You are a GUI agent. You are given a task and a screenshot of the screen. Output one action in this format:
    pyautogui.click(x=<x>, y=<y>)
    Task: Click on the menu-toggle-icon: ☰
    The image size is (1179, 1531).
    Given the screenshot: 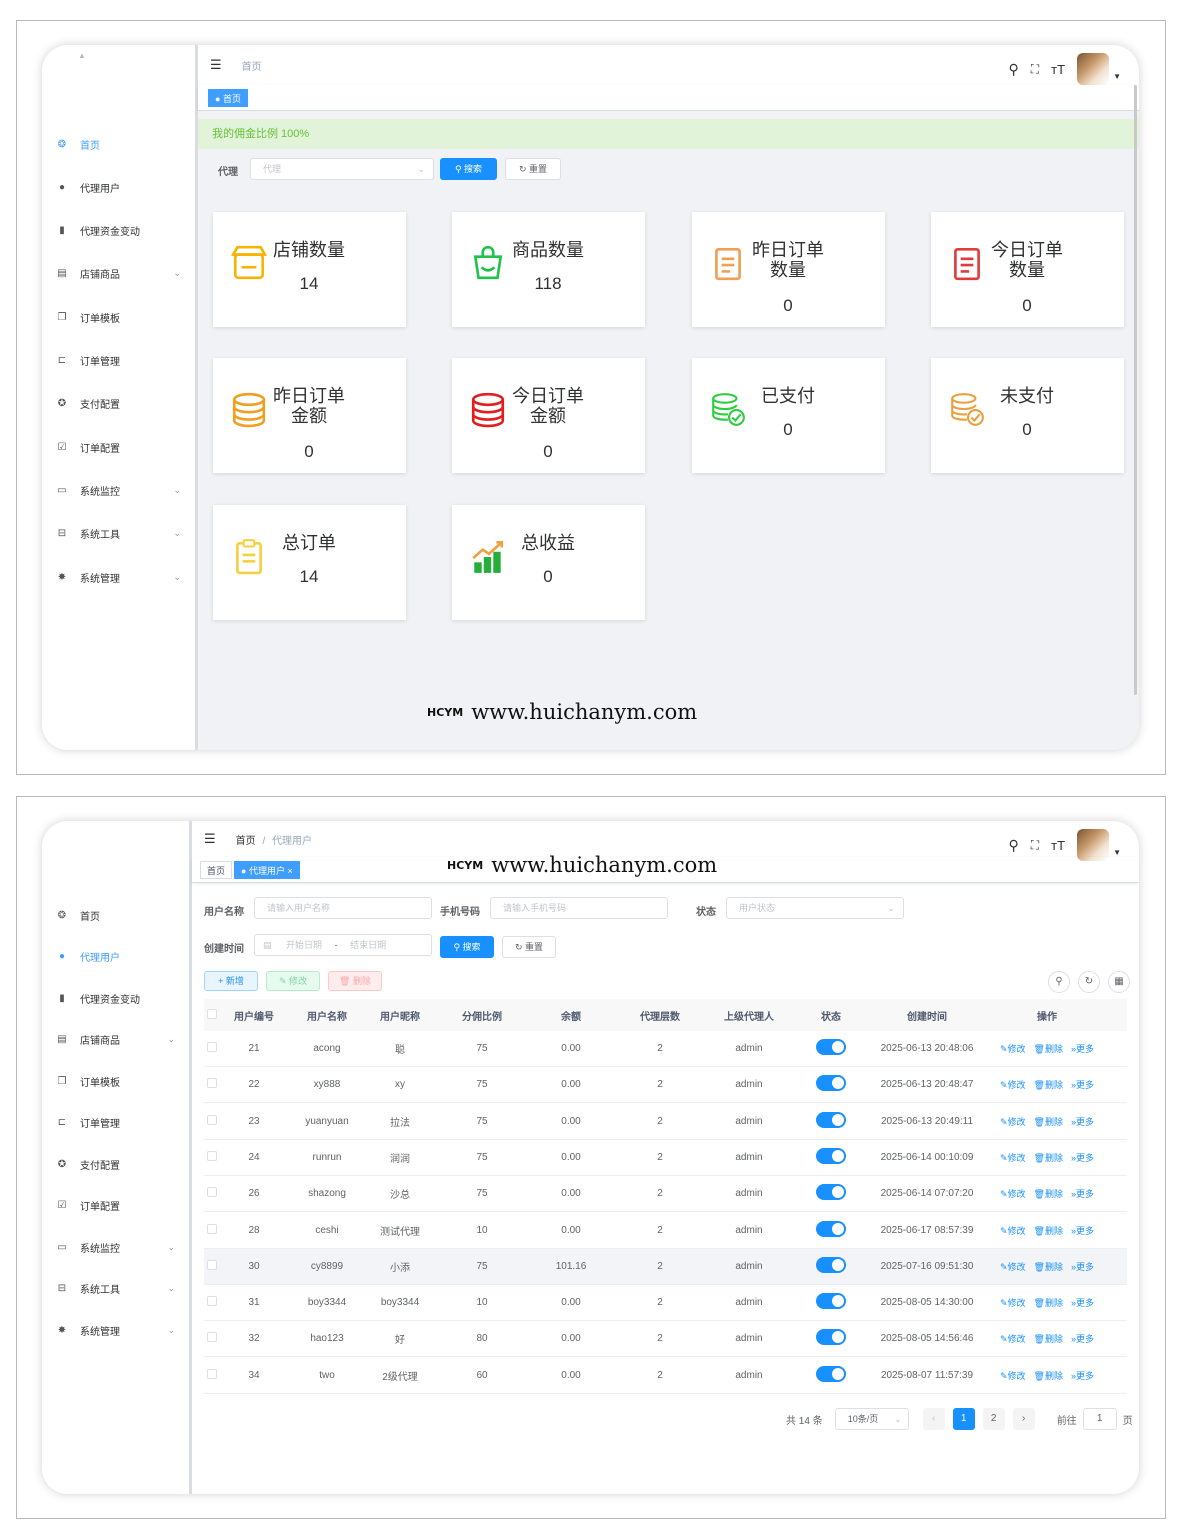 What is the action you would take?
    pyautogui.click(x=210, y=838)
    